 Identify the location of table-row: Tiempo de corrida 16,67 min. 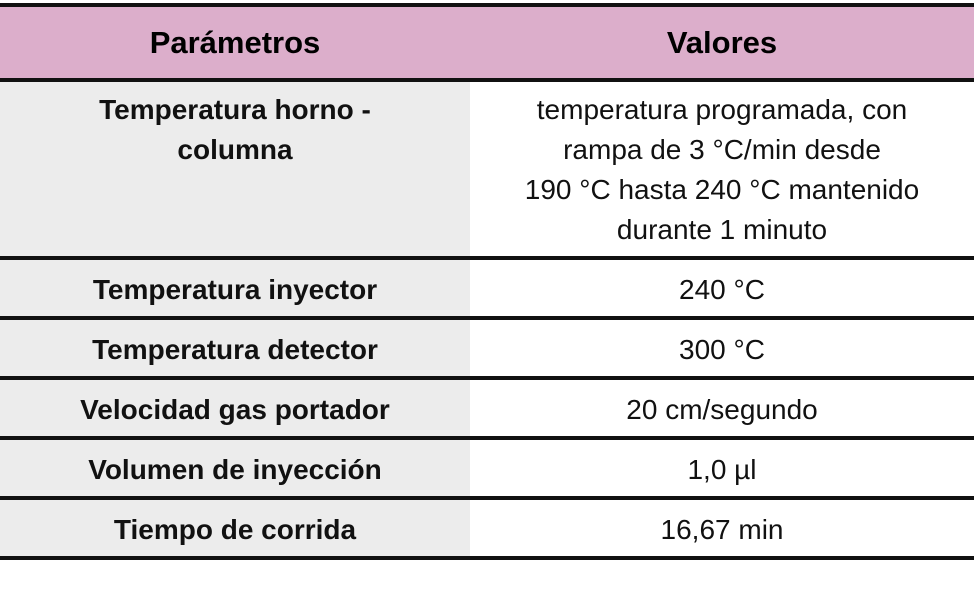
(487, 528).